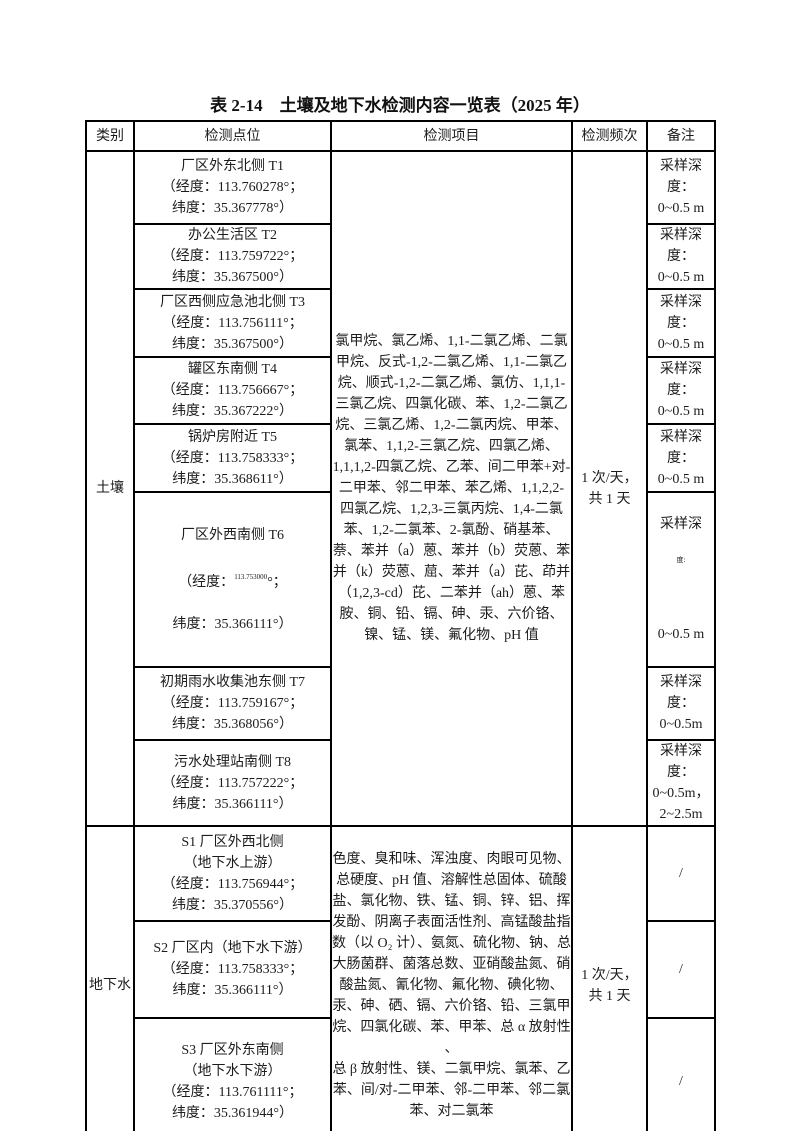 This screenshot has width=800, height=1131. I want to click on site-t6-longitude-line: （经度：113.753000°；, so click(232, 581).